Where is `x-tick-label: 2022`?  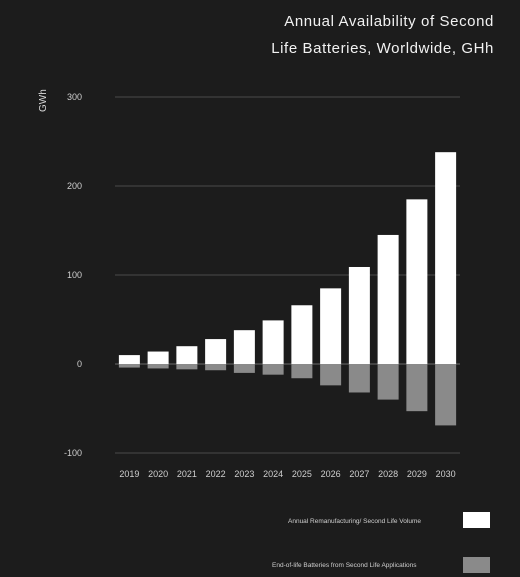
x-tick-label: 2022 is located at coordinates (216, 474).